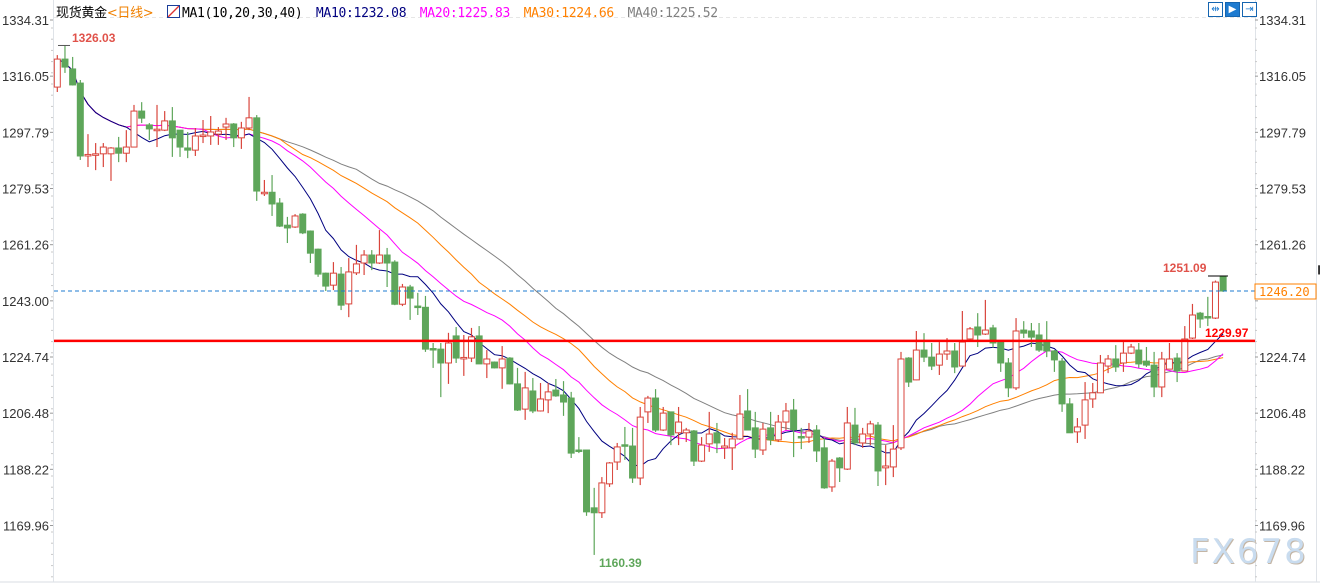 The height and width of the screenshot is (585, 1320). Describe the element at coordinates (1232, 9) in the screenshot. I see `cursor-mode-icon: ▶` at that location.